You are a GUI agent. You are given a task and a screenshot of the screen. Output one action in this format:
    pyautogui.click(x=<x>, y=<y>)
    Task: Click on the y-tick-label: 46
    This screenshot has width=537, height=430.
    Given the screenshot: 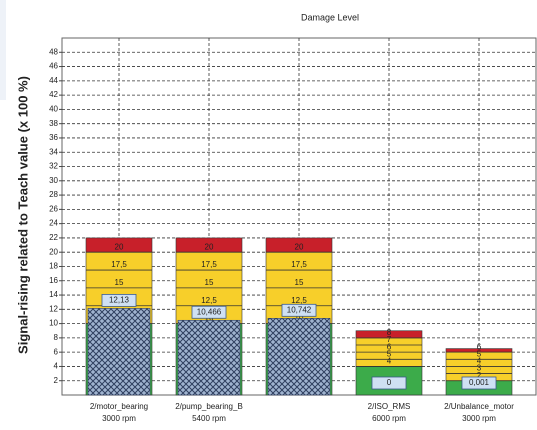 What is the action you would take?
    pyautogui.click(x=53, y=66)
    